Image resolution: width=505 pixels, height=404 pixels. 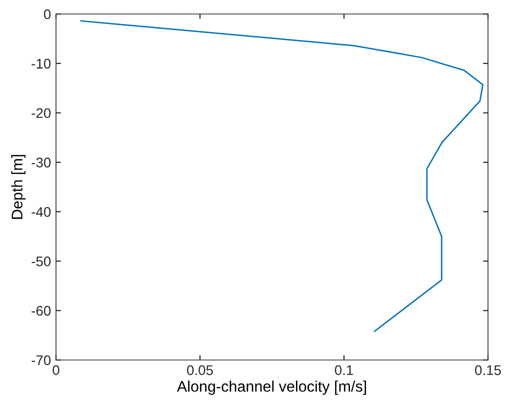 I want to click on y-tick-label: -20, so click(x=41, y=113).